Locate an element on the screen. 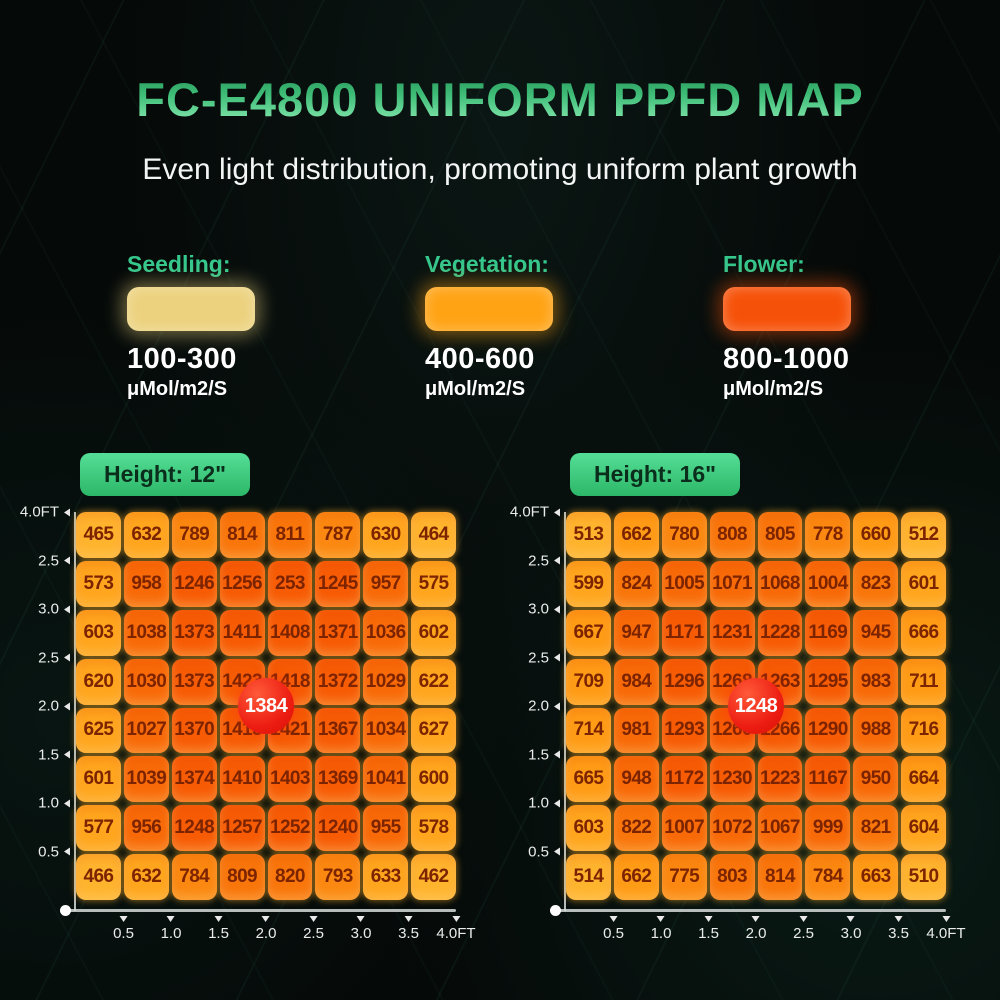  ppfd-cell: 957 is located at coordinates (386, 583).